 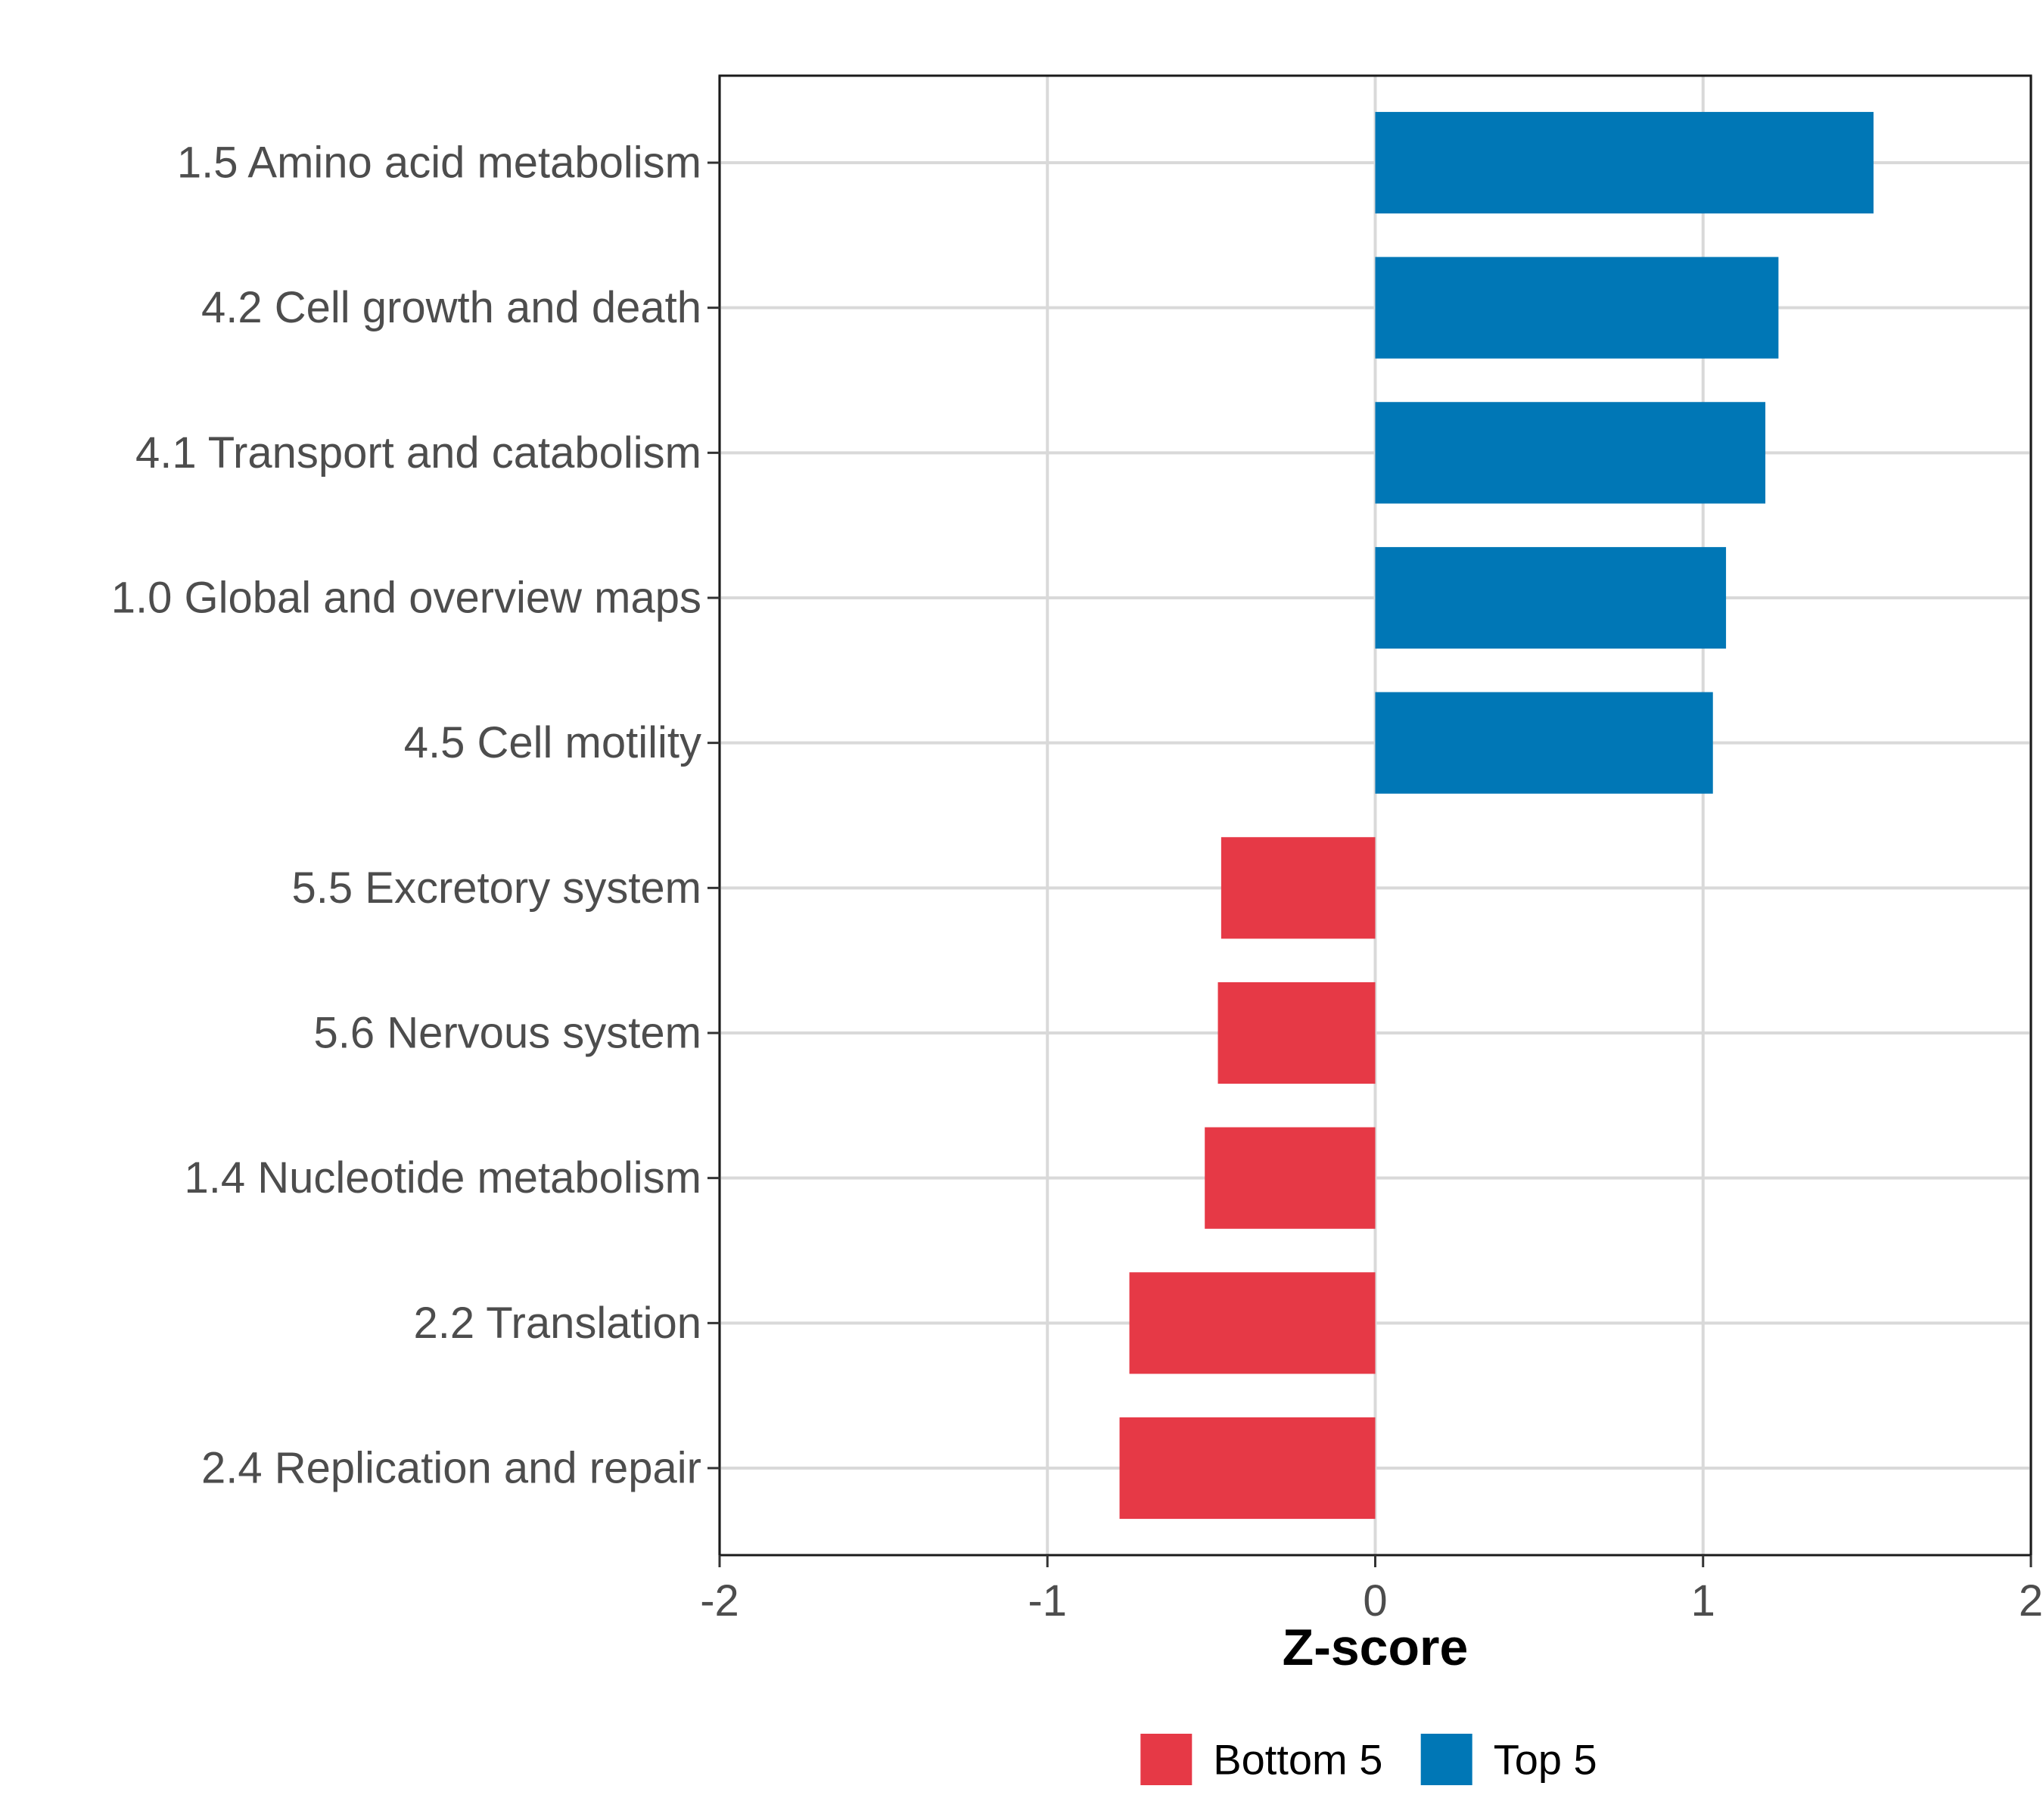 I want to click on category-label: 5.6 Nervous system, so click(x=507, y=1033).